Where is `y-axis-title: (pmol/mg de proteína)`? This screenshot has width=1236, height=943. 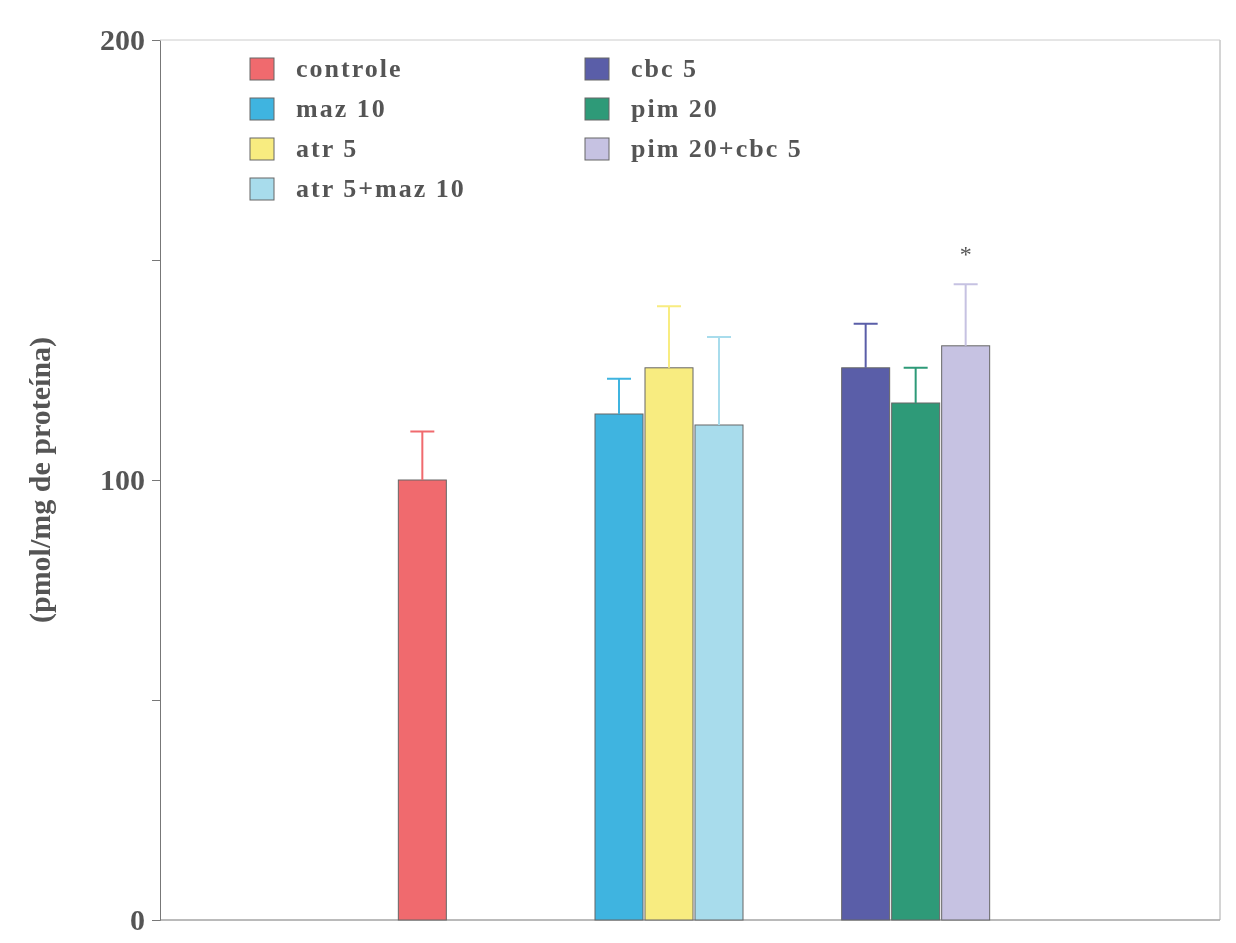
y-axis-title: (pmol/mg de proteína) is located at coordinates (40, 480).